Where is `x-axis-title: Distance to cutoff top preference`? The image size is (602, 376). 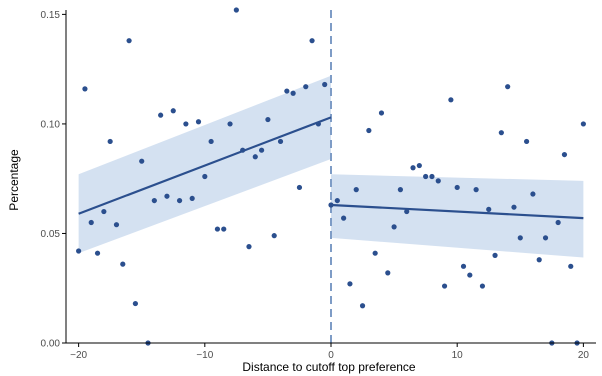
x-axis-title: Distance to cutoff top preference is located at coordinates (329, 367).